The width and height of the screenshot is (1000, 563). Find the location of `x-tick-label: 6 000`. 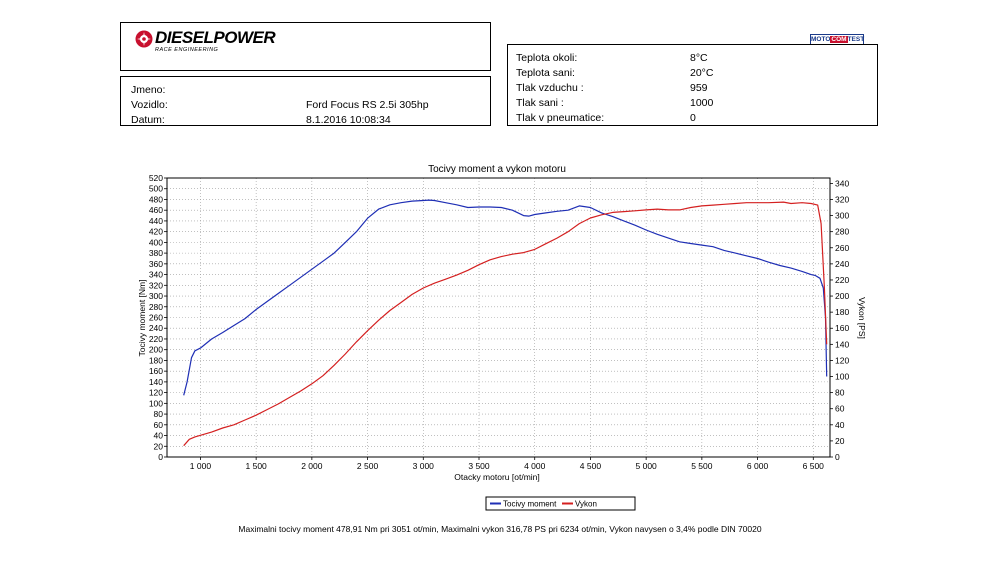

x-tick-label: 6 000 is located at coordinates (758, 466).